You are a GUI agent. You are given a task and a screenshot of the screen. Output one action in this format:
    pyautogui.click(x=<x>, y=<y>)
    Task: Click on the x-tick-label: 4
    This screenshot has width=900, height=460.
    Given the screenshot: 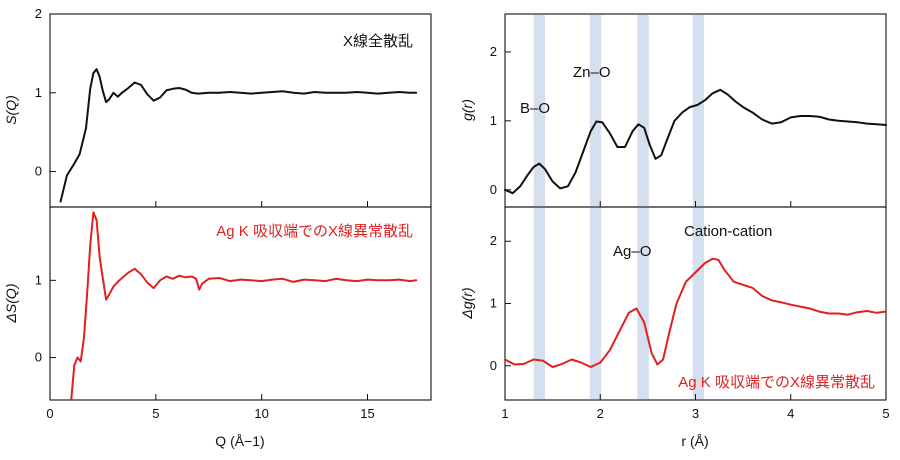 What is the action you would take?
    pyautogui.click(x=790, y=413)
    